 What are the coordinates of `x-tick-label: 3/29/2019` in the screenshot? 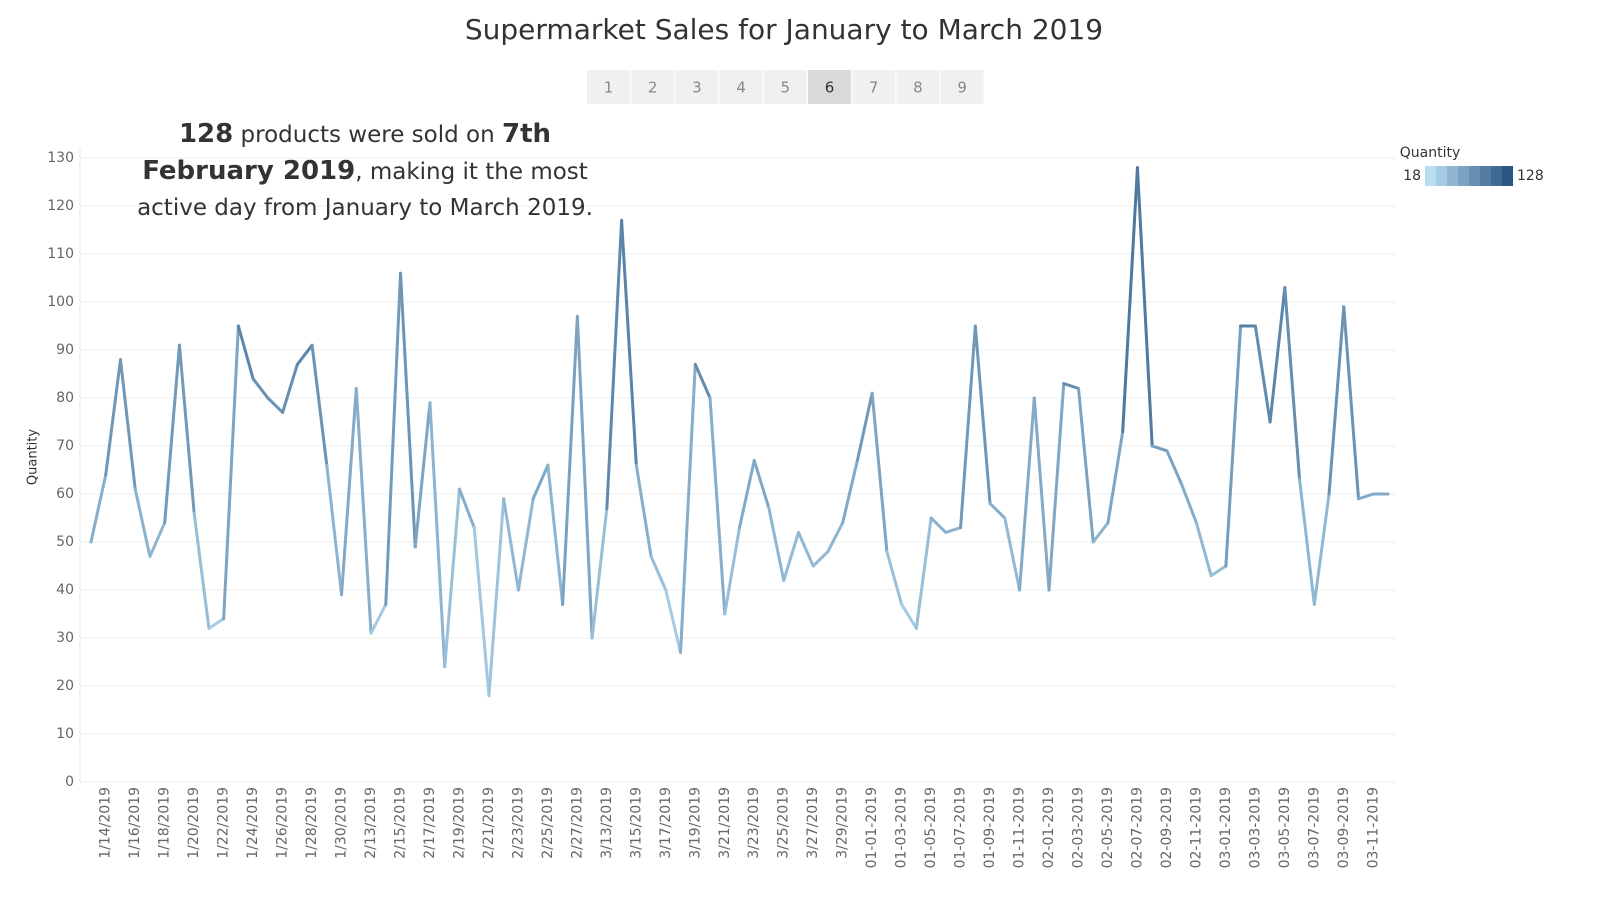 It's located at (843, 823).